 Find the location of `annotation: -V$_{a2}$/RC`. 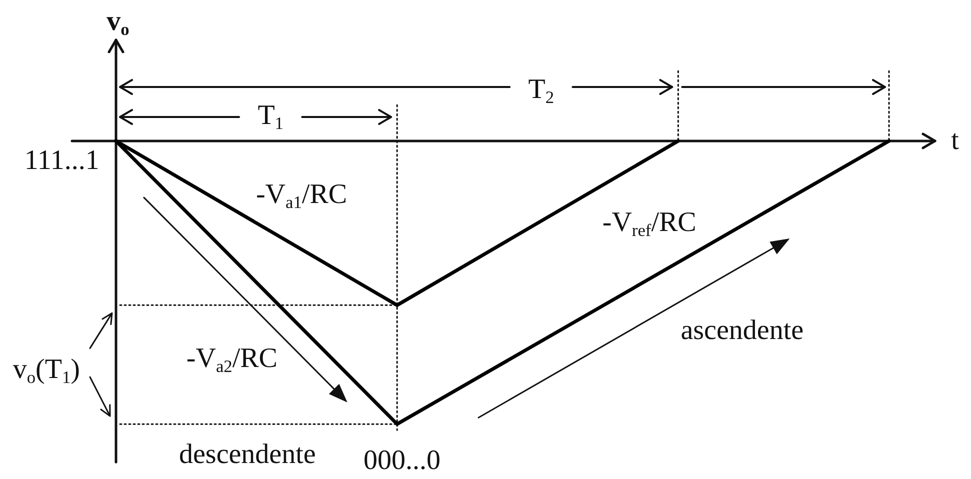

annotation: -V$_{a2}$/RC is located at coordinates (232, 359).